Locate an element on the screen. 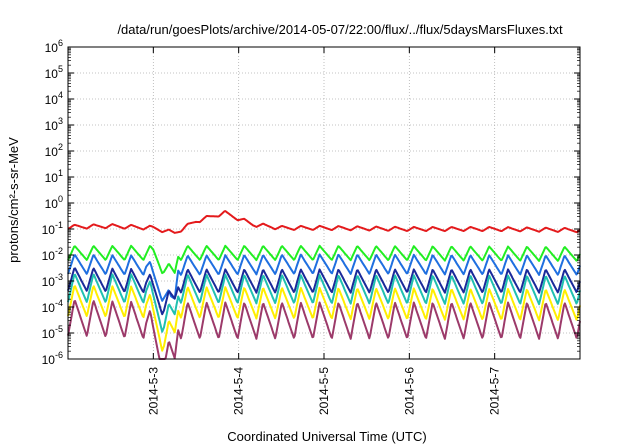 Image resolution: width=640 pixels, height=448 pixels. y-tick-label: 10⁻⁶ is located at coordinates (52, 358).